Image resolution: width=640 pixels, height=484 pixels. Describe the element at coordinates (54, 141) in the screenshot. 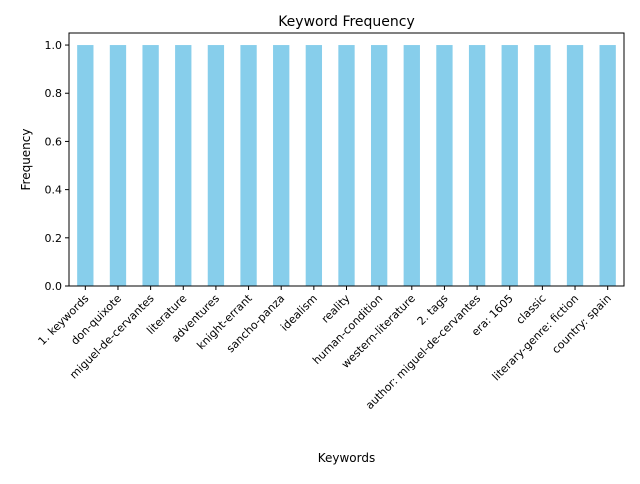

I see `y-tick-label: 0.6` at that location.